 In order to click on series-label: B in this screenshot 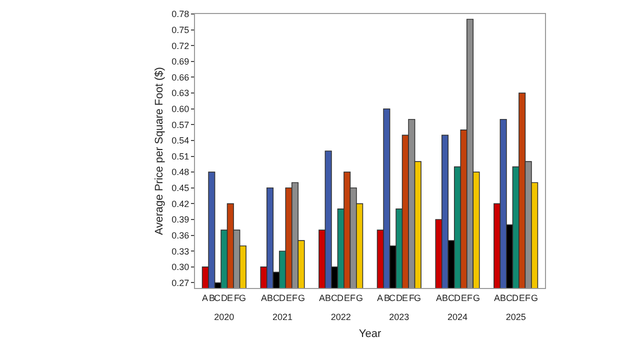, I will do `click(270, 298)`.